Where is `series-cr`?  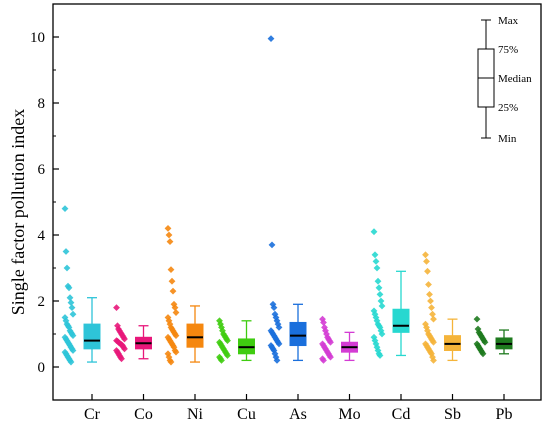
series-cr is located at coordinates (81, 285).